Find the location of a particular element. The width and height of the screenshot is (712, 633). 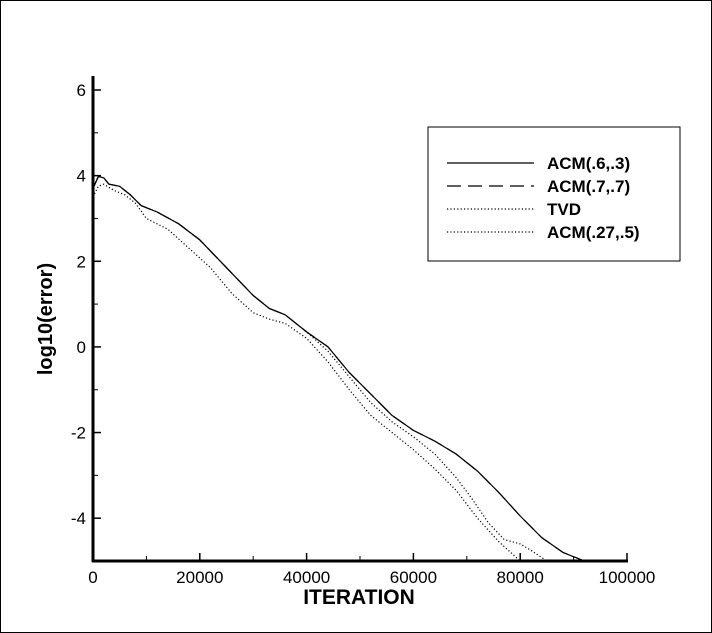

x-tick-label: 80000 is located at coordinates (520, 577).